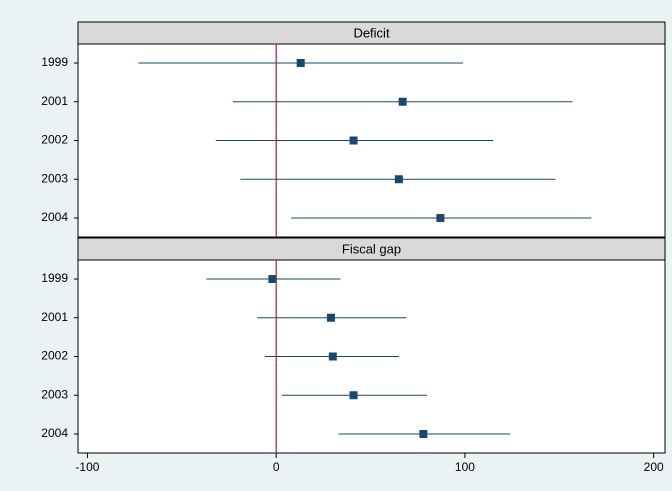  I want to click on x-tick-label: 100, so click(465, 467).